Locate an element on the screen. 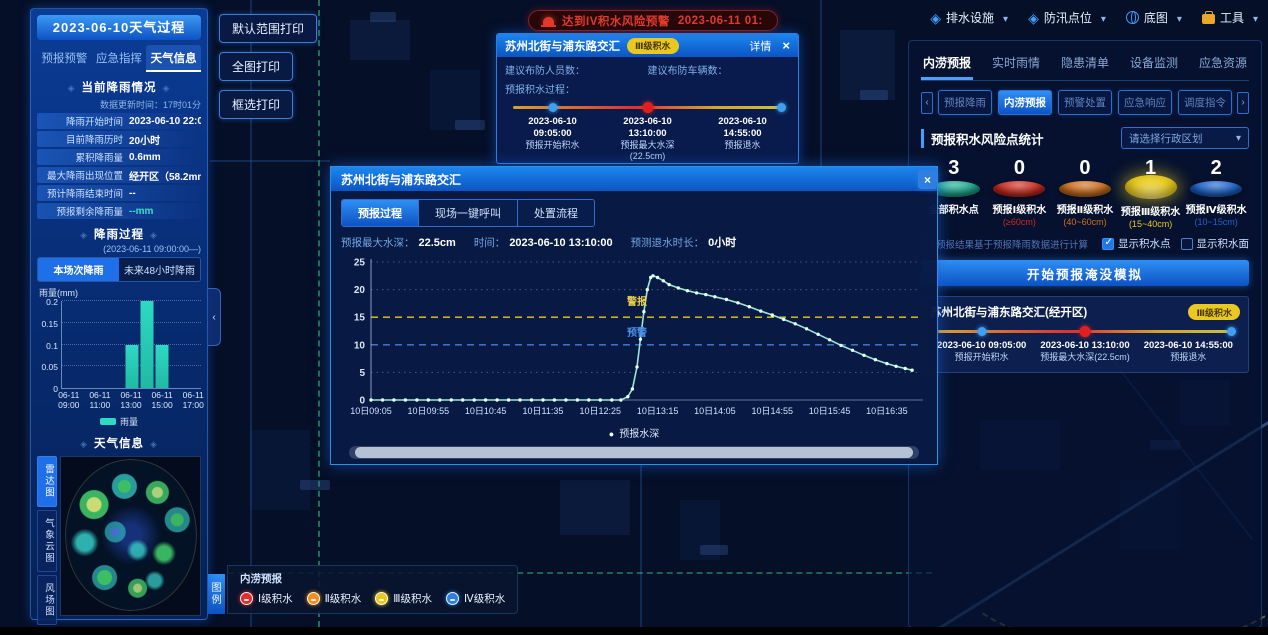 The image size is (1268, 635). map-toolbar: ◈ 排水设施 ◈ 防汛点位 底图 工具 is located at coordinates (1094, 17).